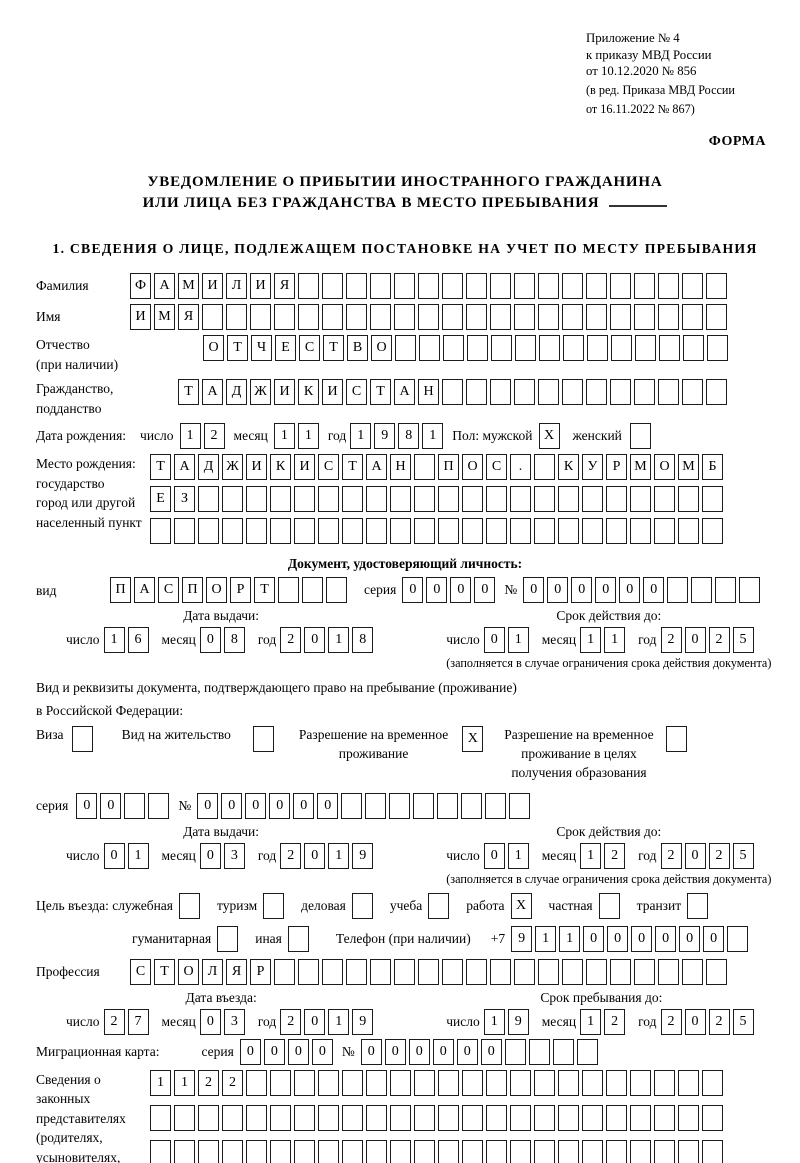 The width and height of the screenshot is (800, 1163). What do you see at coordinates (120, 590) in the screenshot?
I see `char-box: П` at bounding box center [120, 590].